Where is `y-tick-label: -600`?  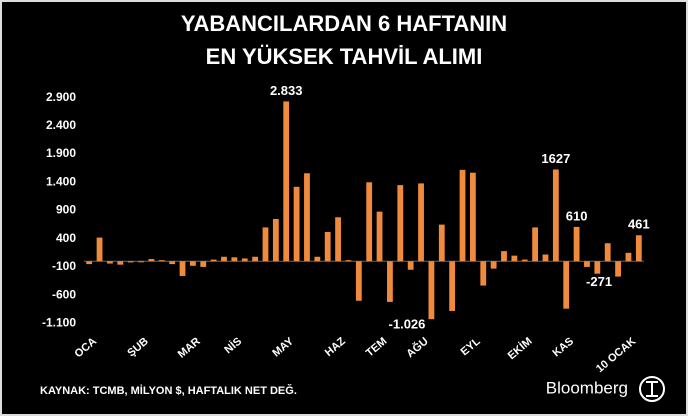
y-tick-label: -600 is located at coordinates (64, 294).